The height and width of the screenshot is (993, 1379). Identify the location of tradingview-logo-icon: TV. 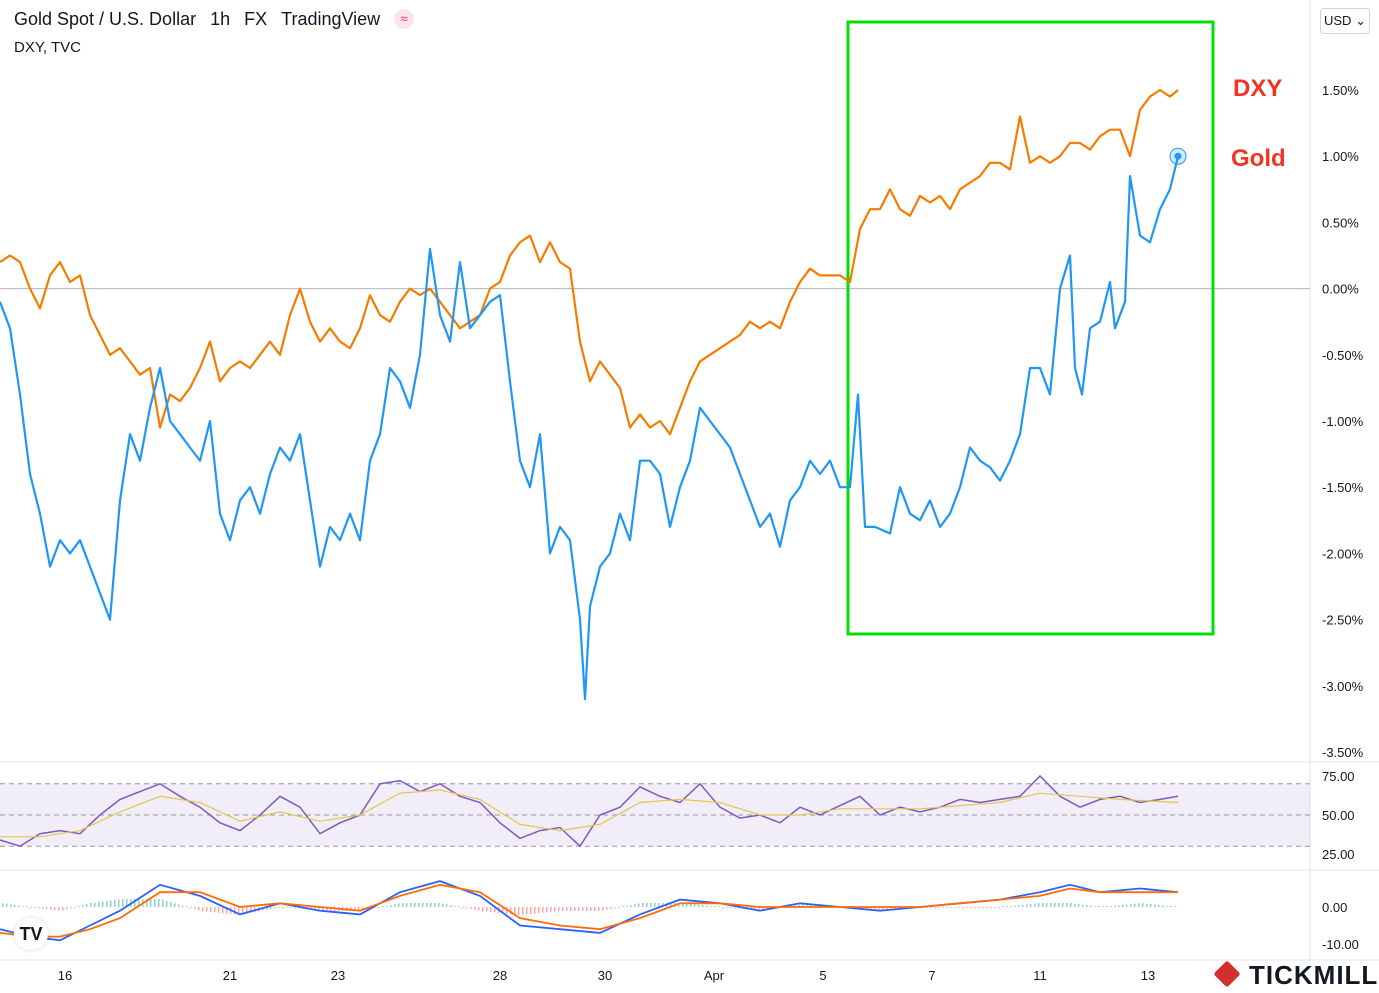
(31, 934).